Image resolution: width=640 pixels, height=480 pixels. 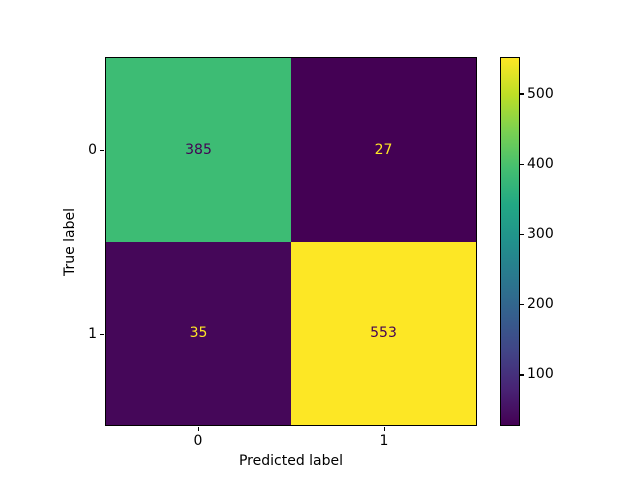 I want to click on cell-value: 385, so click(x=198, y=149).